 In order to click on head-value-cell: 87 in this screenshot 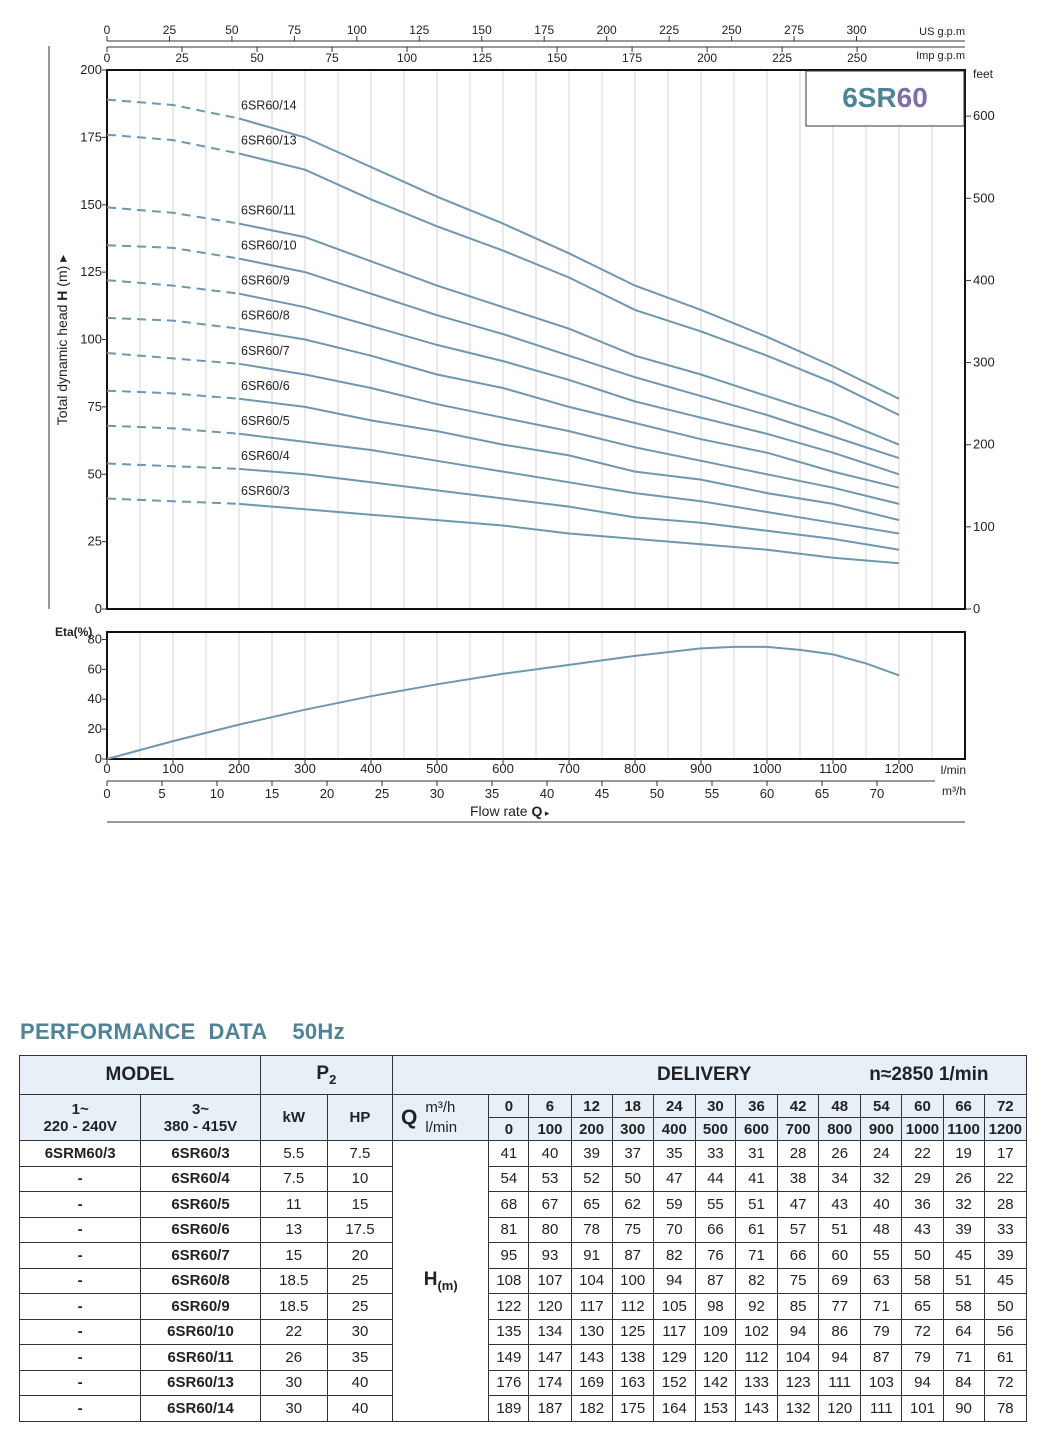, I will do `click(715, 1280)`.